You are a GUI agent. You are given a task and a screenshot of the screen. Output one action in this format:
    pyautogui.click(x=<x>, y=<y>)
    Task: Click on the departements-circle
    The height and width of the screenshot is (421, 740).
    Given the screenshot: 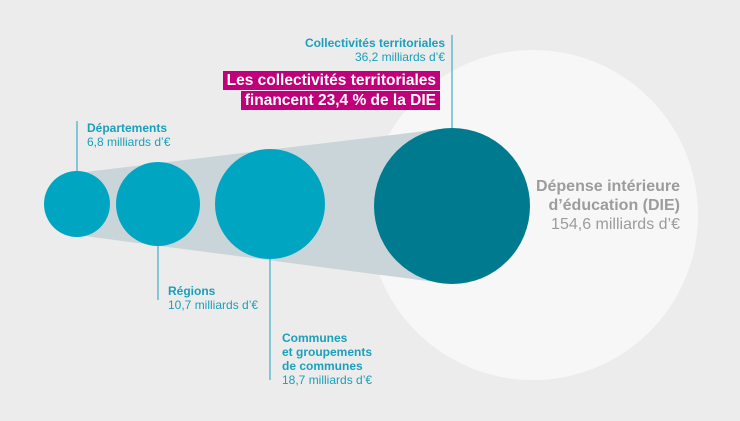 What is the action you would take?
    pyautogui.click(x=77, y=204)
    